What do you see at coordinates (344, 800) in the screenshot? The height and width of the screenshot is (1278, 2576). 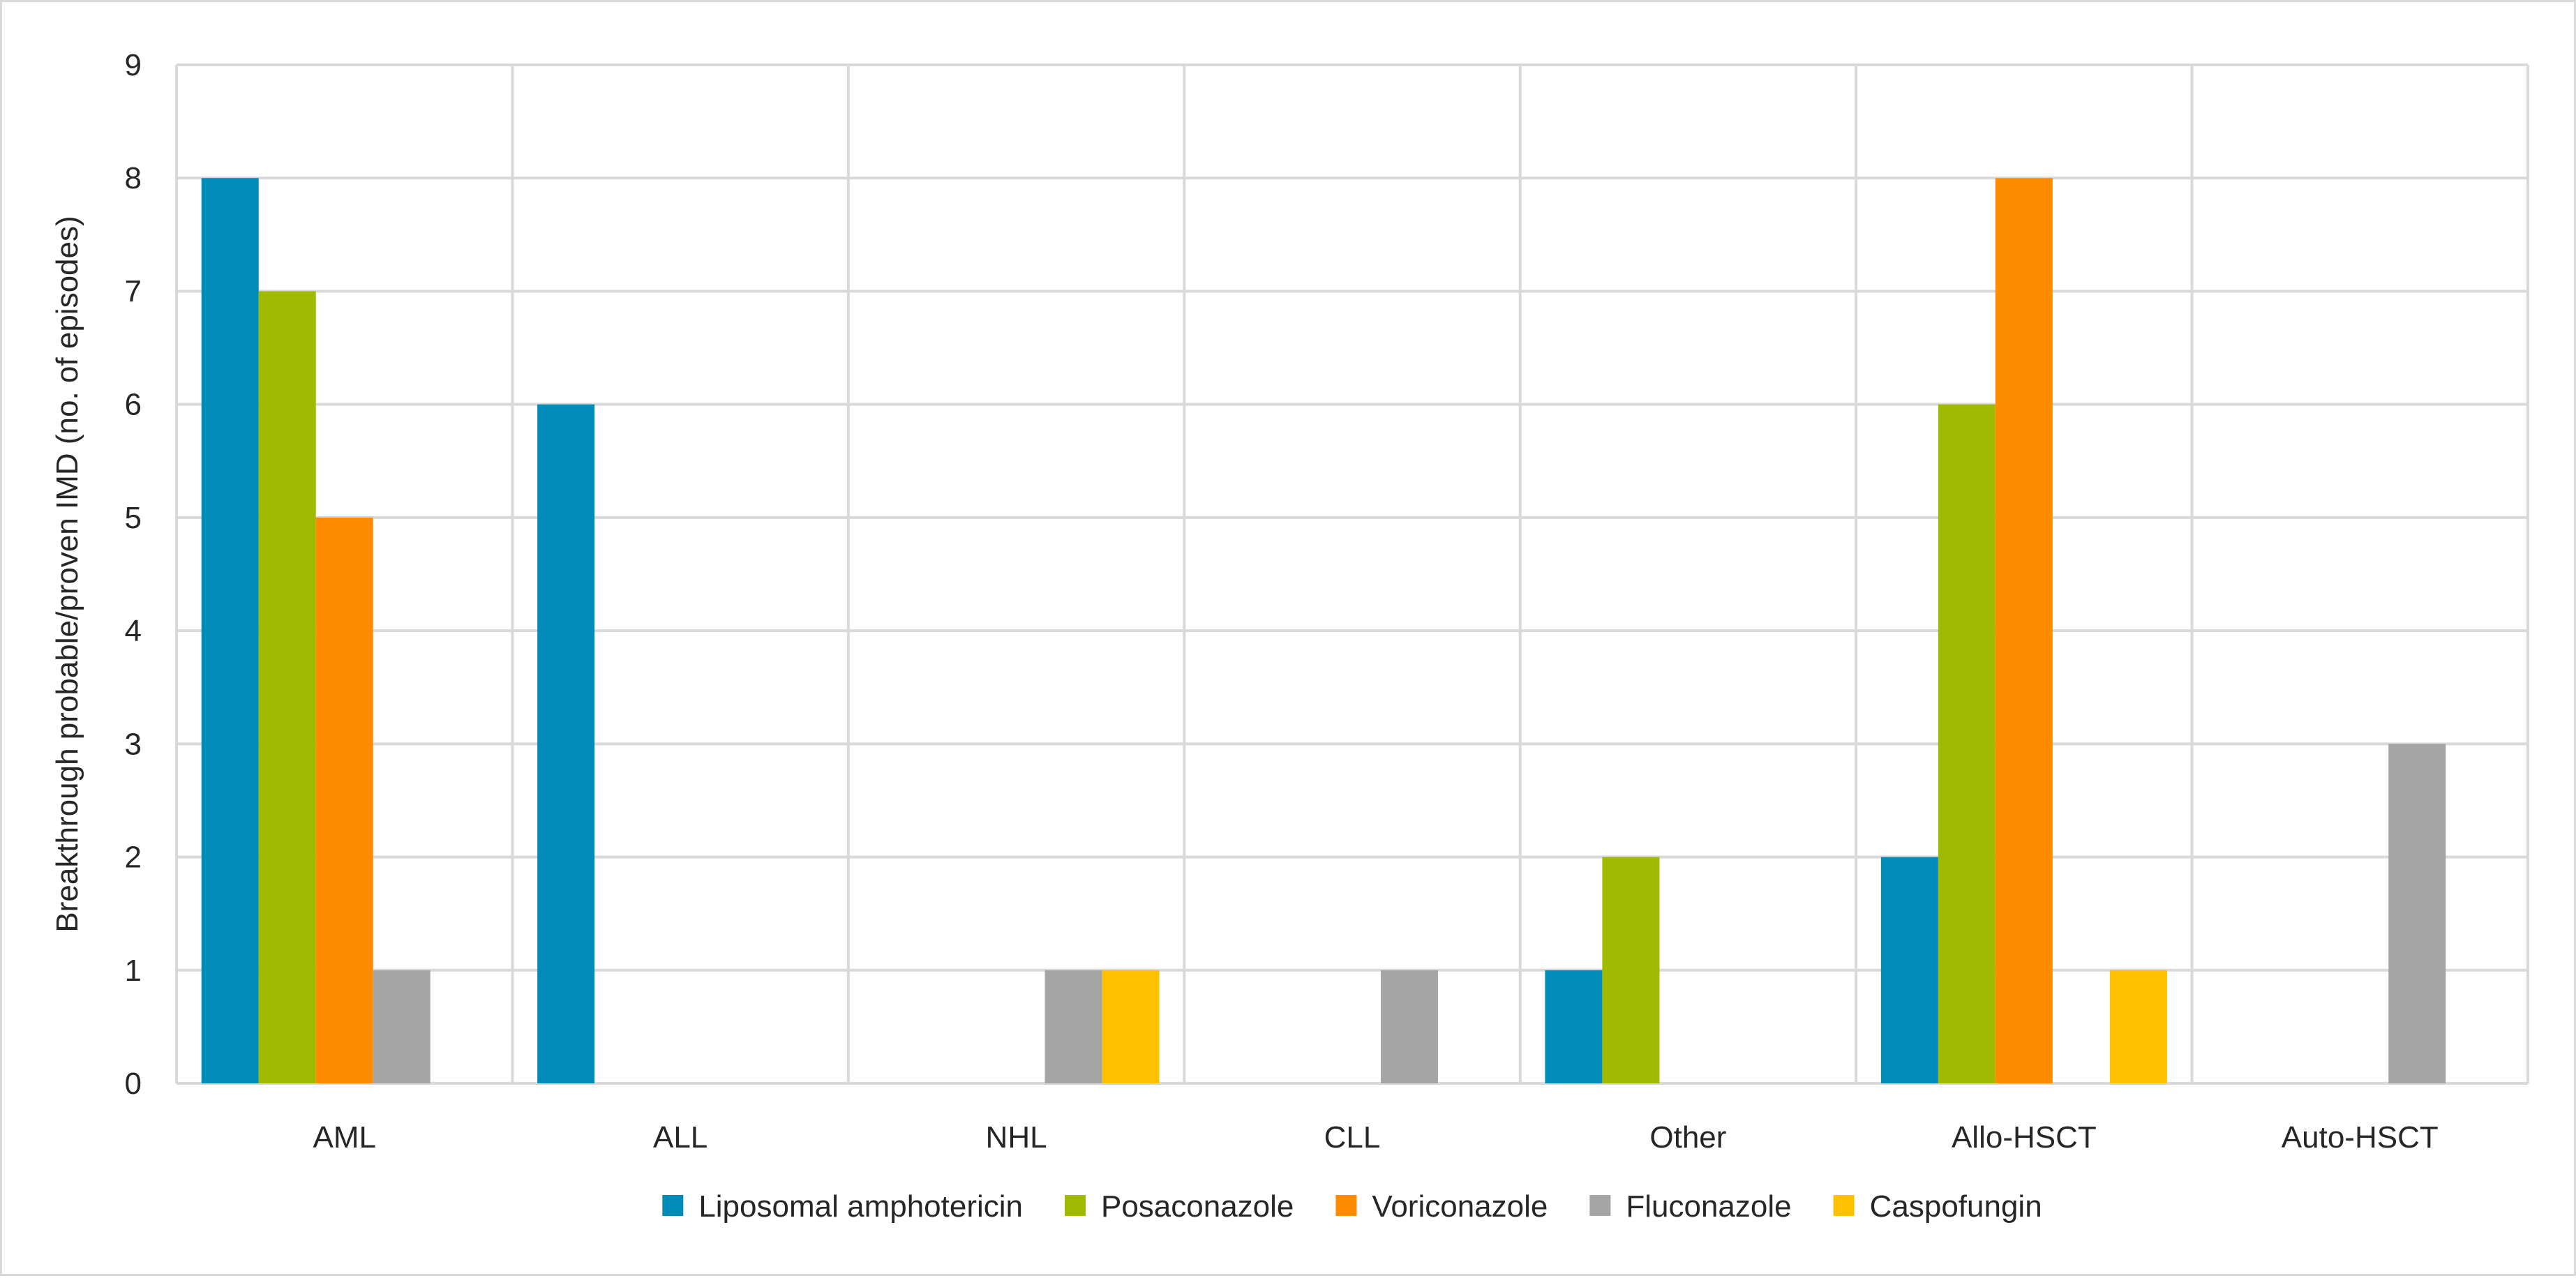 I see `bar-aml-voriconazole` at bounding box center [344, 800].